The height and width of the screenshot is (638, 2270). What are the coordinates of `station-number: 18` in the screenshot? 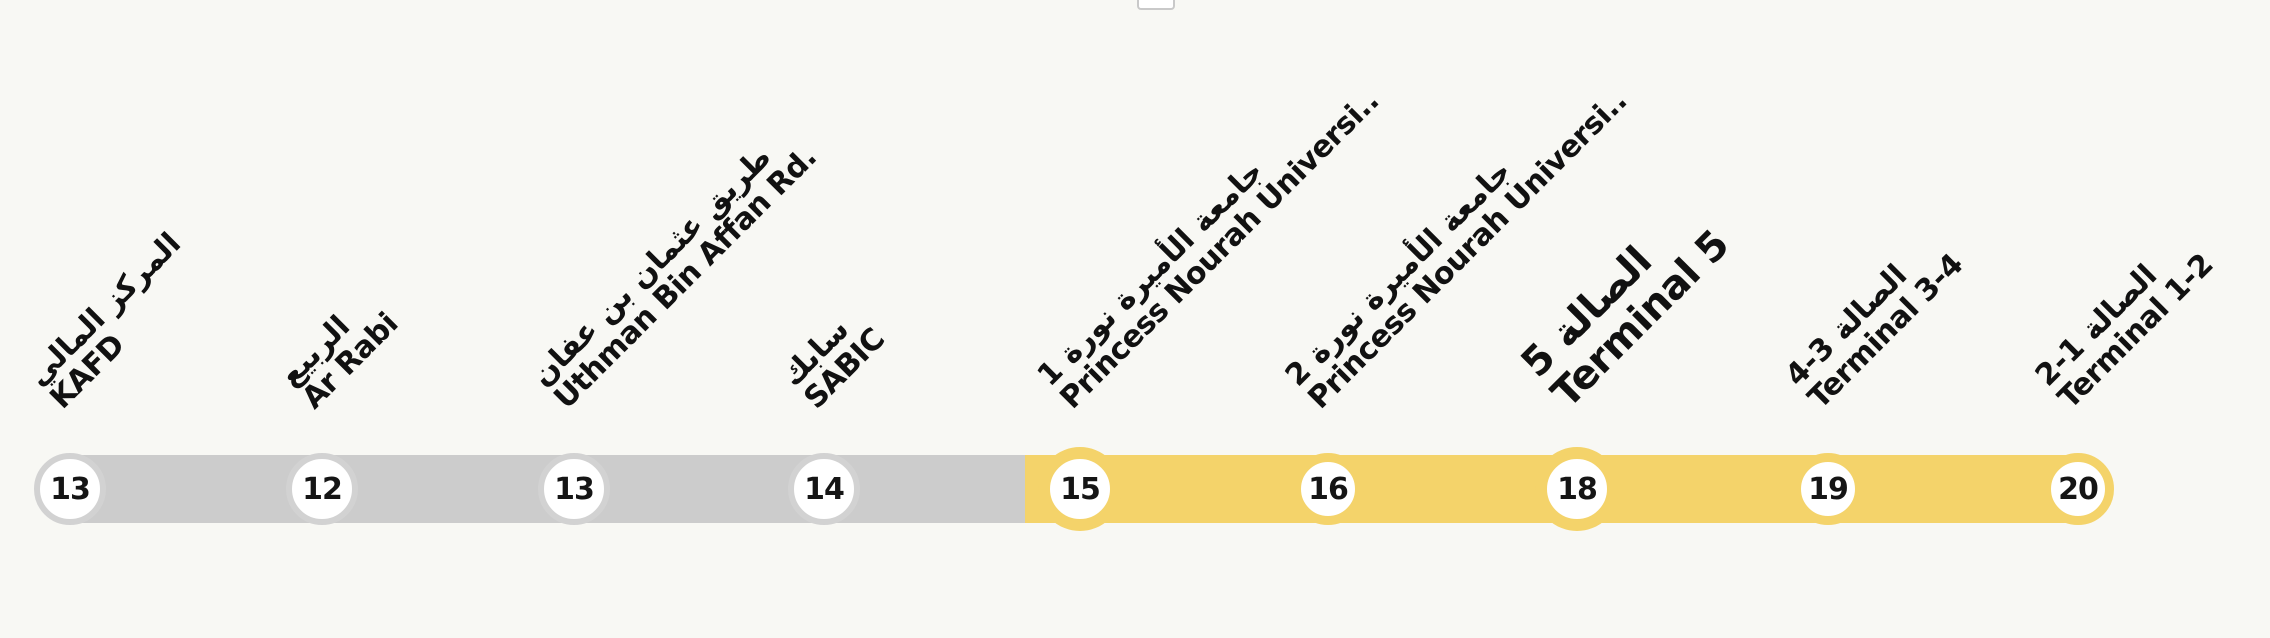 It's located at (1577, 489).